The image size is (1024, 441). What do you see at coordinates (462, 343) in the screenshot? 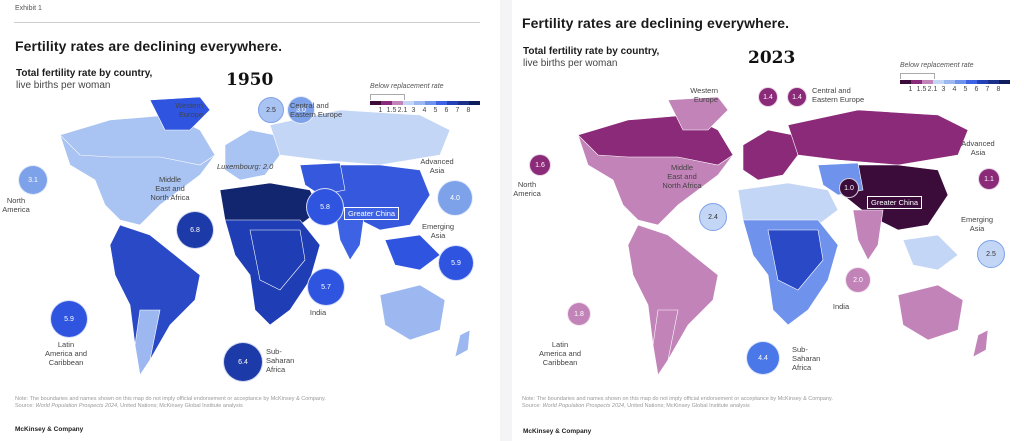
I see `region-shape-nz` at bounding box center [462, 343].